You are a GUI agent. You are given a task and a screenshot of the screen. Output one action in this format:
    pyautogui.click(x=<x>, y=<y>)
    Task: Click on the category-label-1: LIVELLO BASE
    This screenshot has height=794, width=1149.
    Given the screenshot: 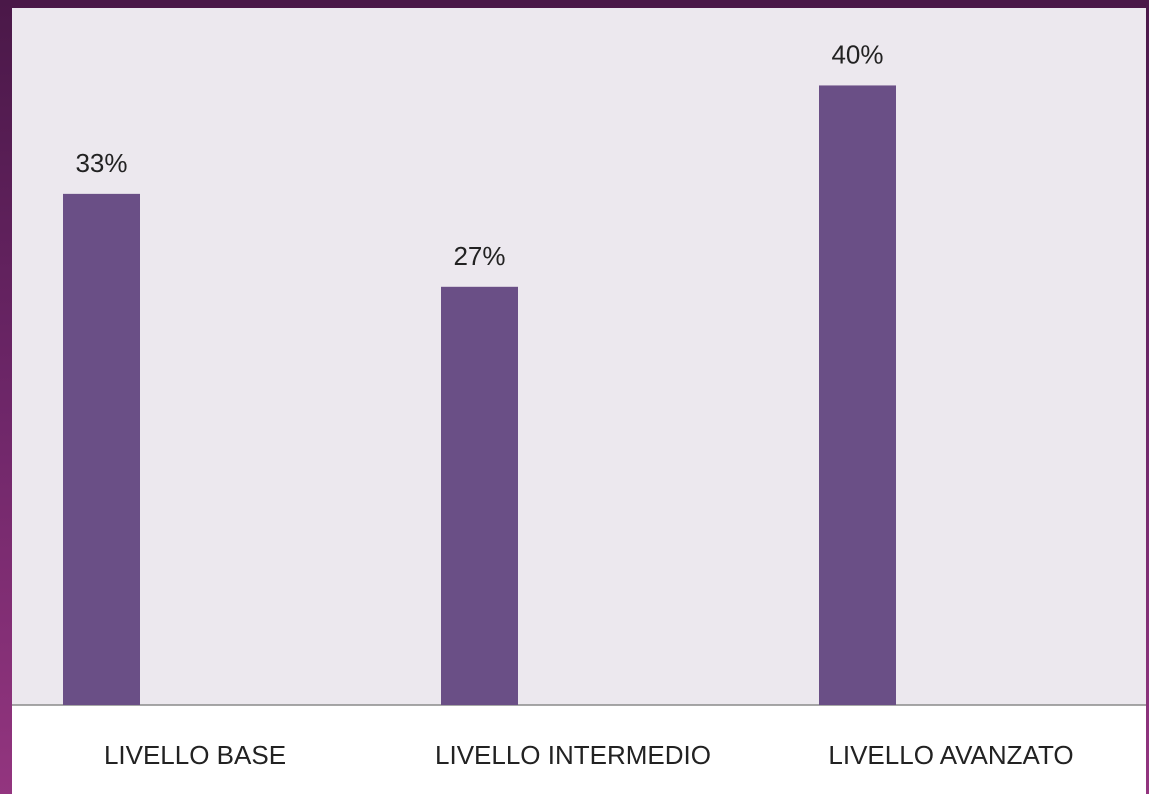 What is the action you would take?
    pyautogui.click(x=195, y=755)
    